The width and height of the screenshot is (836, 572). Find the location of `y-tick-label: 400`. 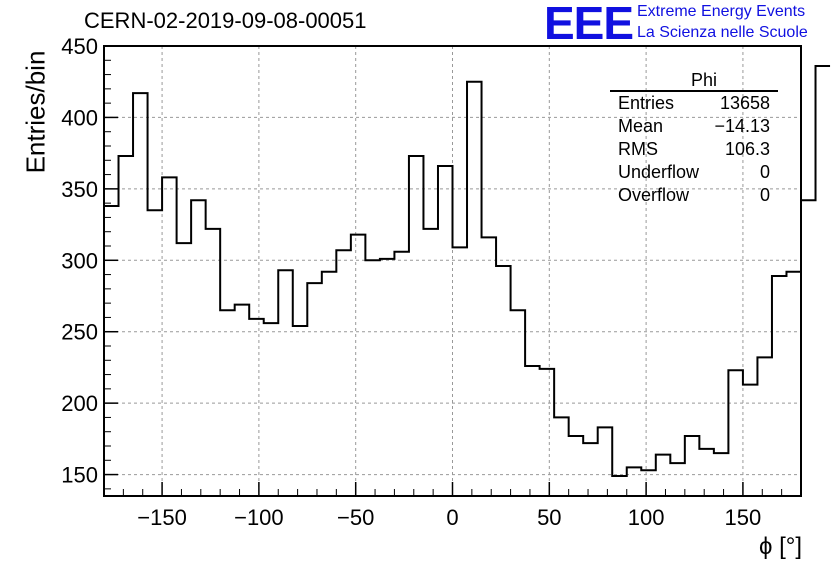

y-tick-label: 400 is located at coordinates (79, 117).